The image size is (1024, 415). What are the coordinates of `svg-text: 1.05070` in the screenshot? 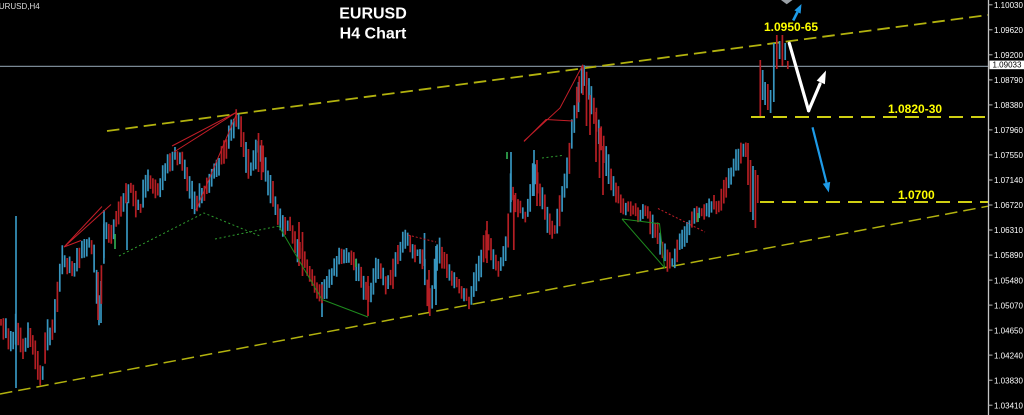 It's located at (1008, 305).